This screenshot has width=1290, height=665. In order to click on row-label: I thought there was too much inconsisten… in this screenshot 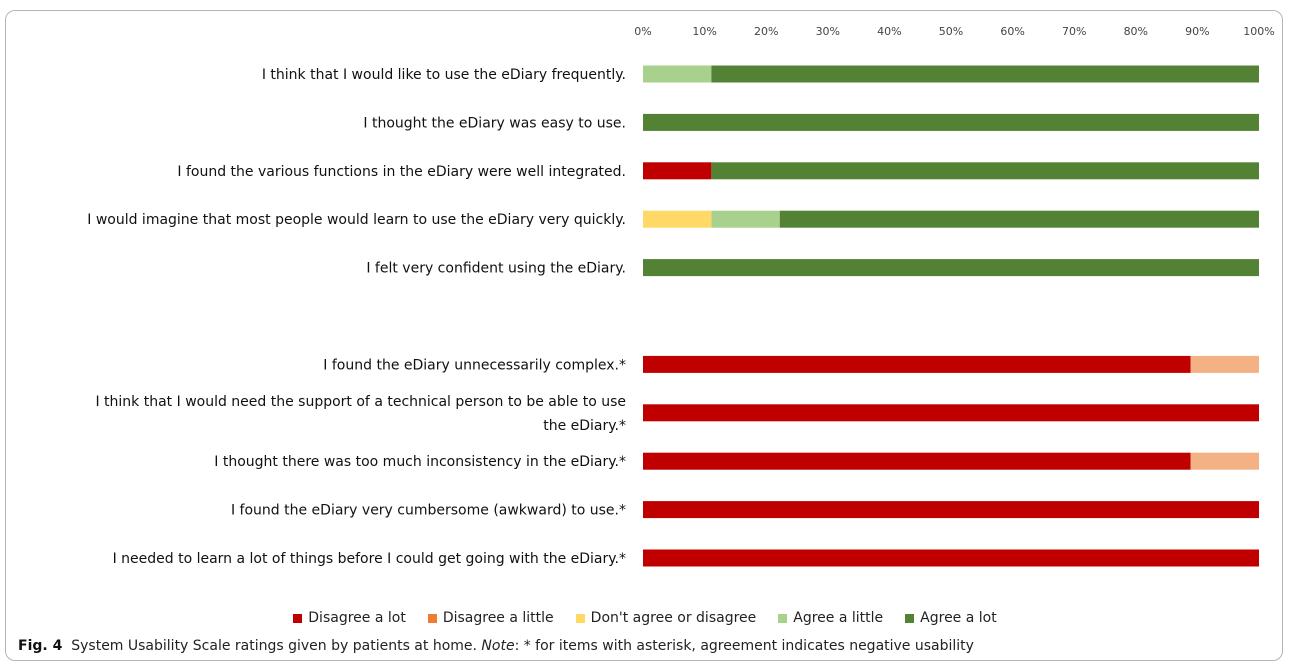, I will do `click(420, 462)`.